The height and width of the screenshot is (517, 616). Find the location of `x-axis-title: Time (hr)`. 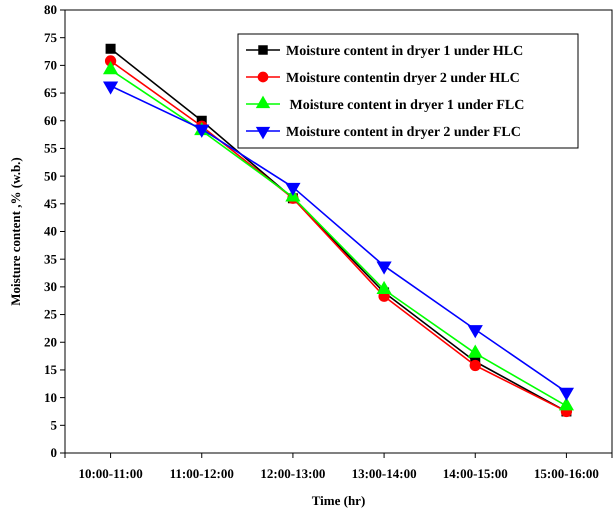

x-axis-title: Time (hr) is located at coordinates (339, 500).